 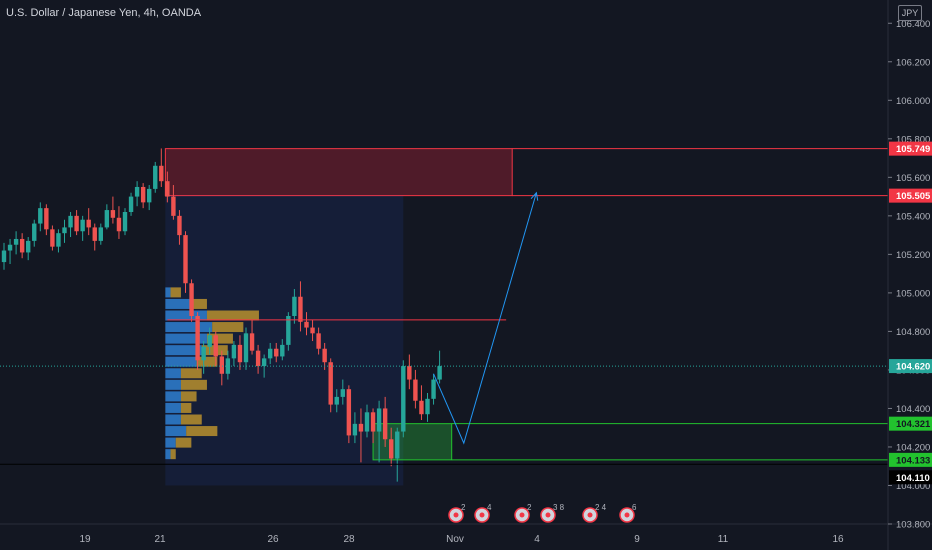 I want to click on supply-zone, so click(x=338, y=172).